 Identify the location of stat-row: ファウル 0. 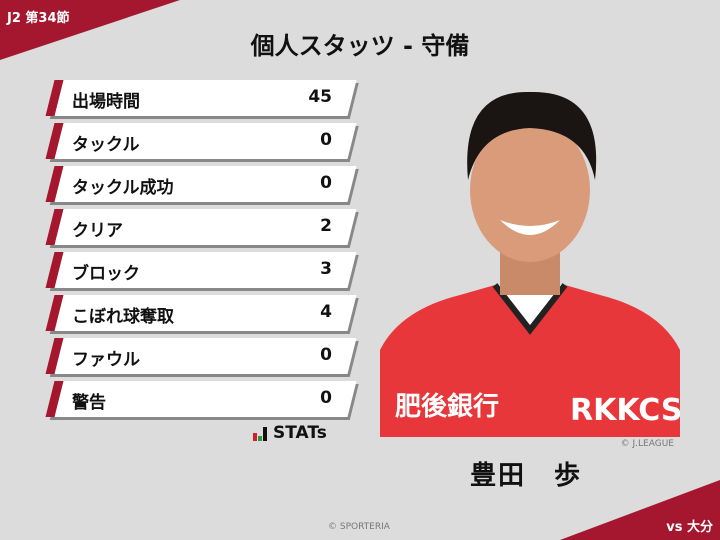
(201, 356).